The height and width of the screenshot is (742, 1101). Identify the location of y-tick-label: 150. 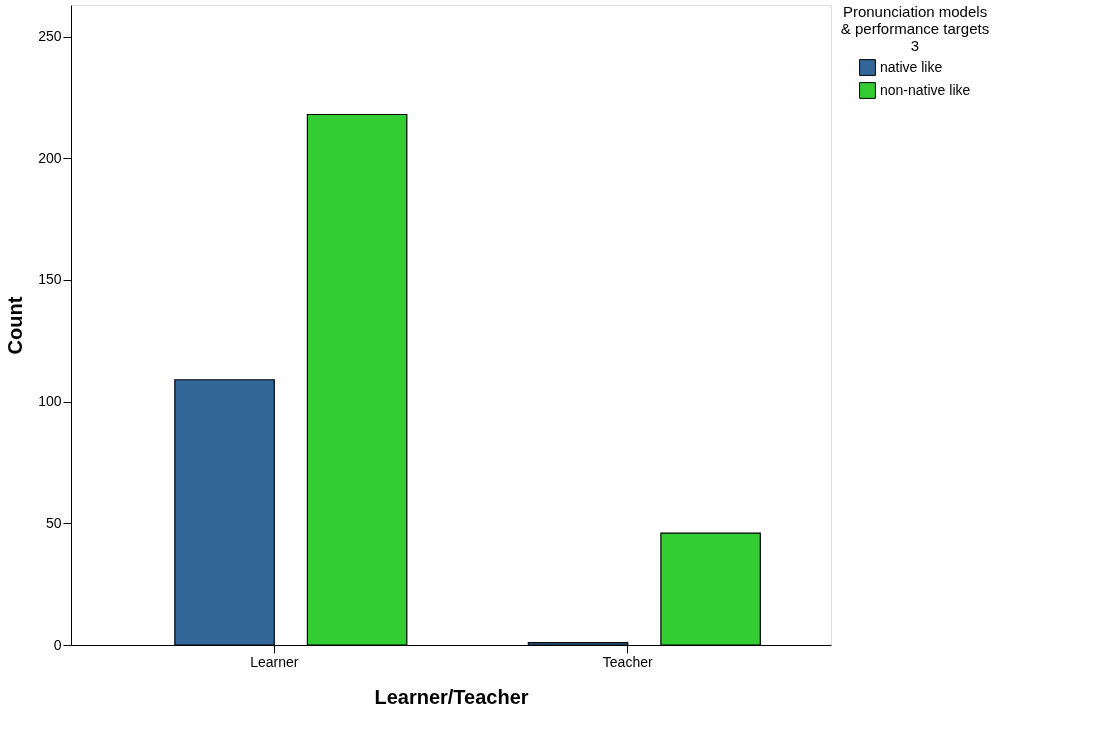
(50, 279).